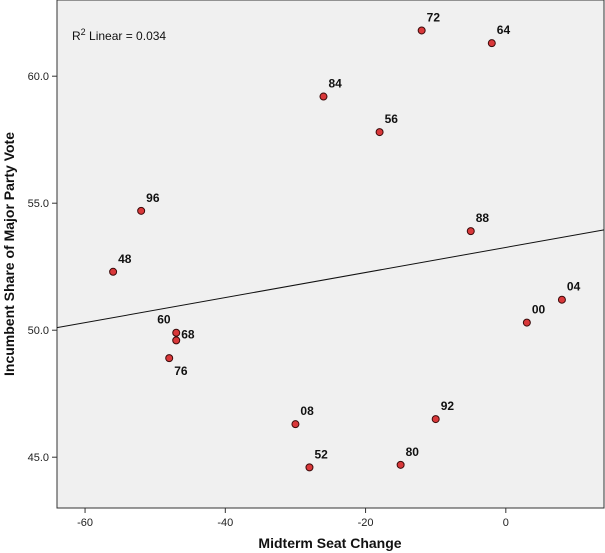 The image size is (605, 553). What do you see at coordinates (83, 32) in the screenshot?
I see `r-superscript: 2` at bounding box center [83, 32].